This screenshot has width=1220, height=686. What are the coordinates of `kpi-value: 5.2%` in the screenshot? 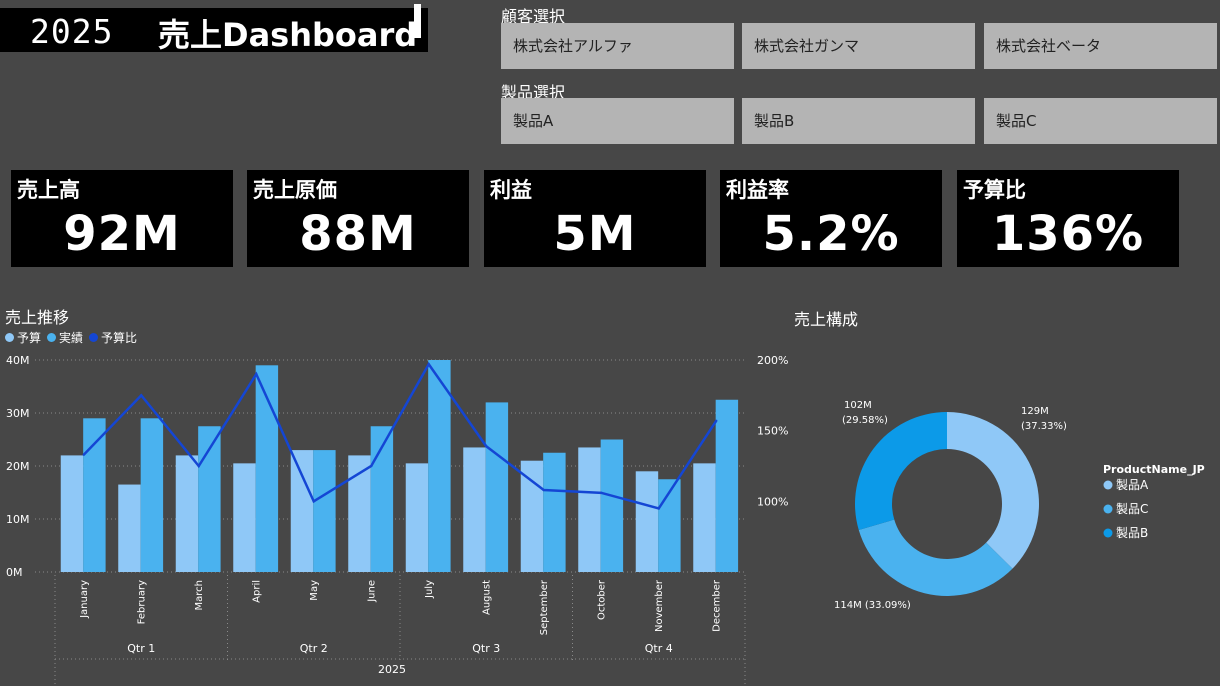 It's located at (831, 234).